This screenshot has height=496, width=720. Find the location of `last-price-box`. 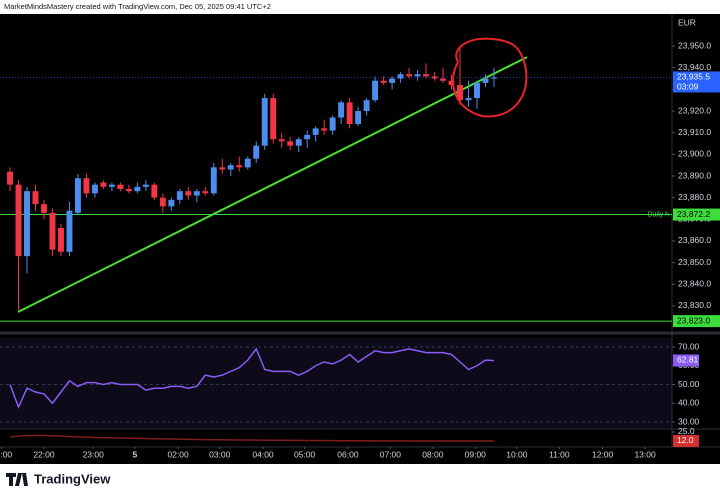

last-price-box is located at coordinates (696, 82).